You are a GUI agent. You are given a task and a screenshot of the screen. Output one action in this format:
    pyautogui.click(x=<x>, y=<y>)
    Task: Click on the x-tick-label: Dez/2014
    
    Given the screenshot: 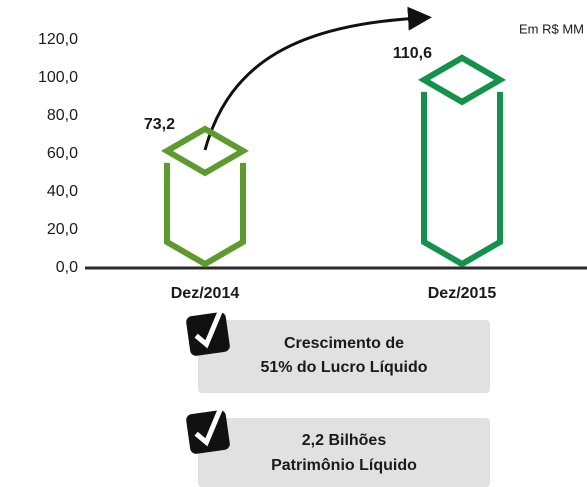 What is the action you would take?
    pyautogui.click(x=205, y=293)
    